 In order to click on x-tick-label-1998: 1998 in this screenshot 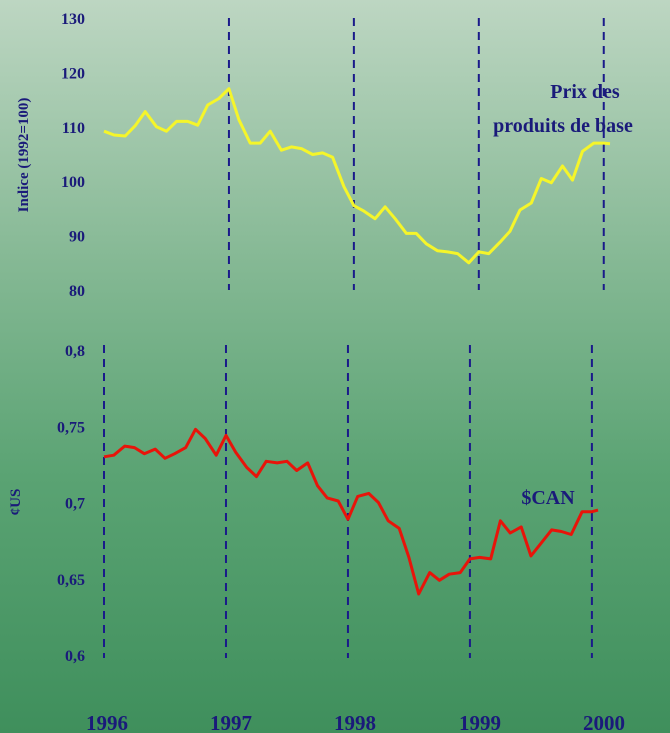, I will do `click(355, 722)`.